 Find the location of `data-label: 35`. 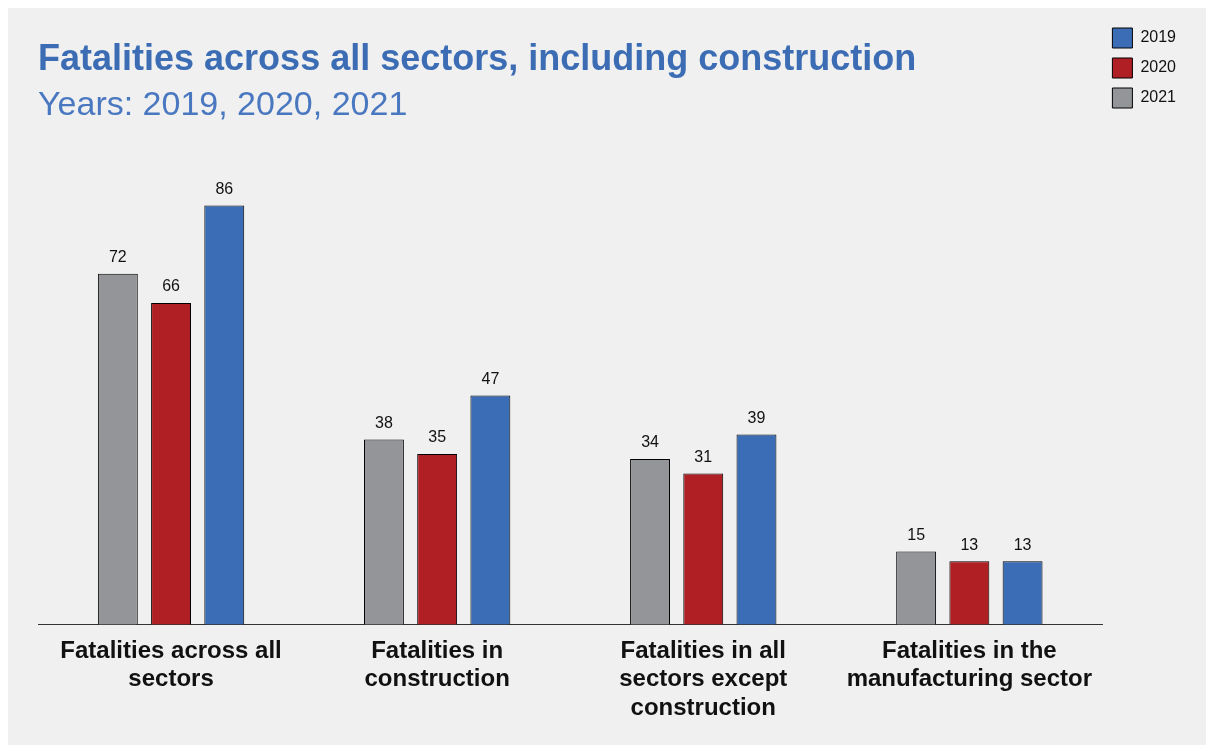

data-label: 35 is located at coordinates (437, 437).